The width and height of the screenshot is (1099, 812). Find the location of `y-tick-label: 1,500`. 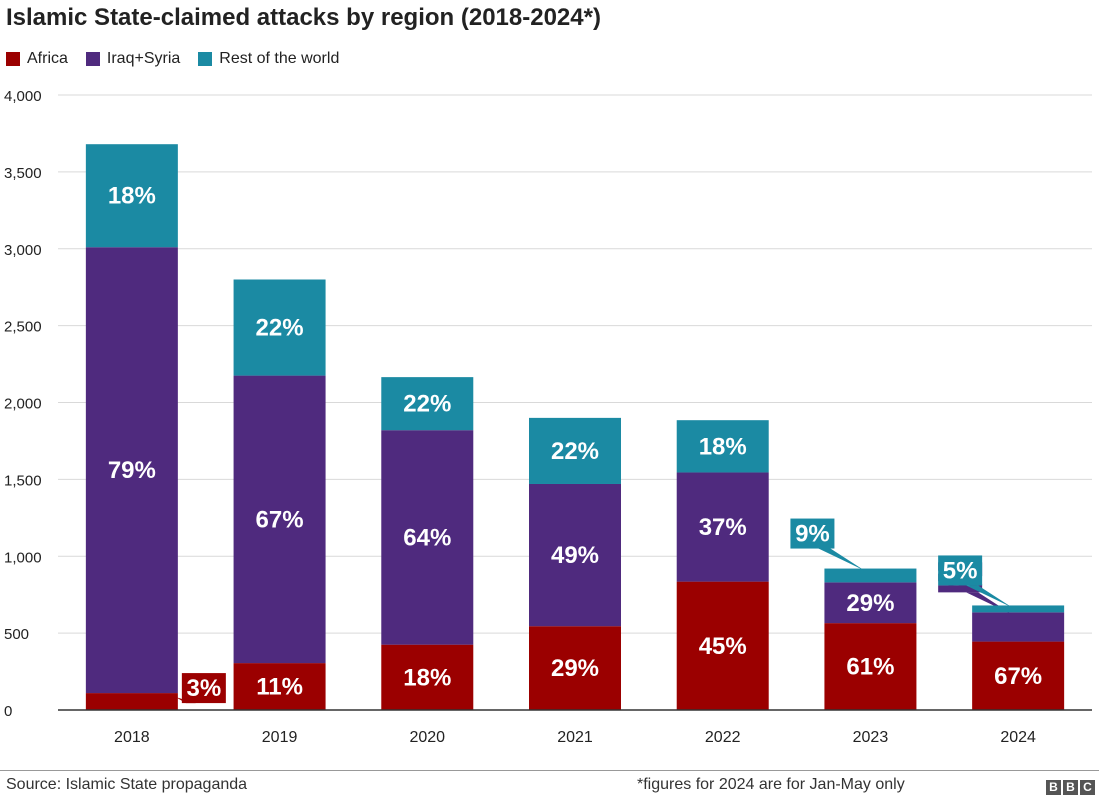

y-tick-label: 1,500 is located at coordinates (23, 480).